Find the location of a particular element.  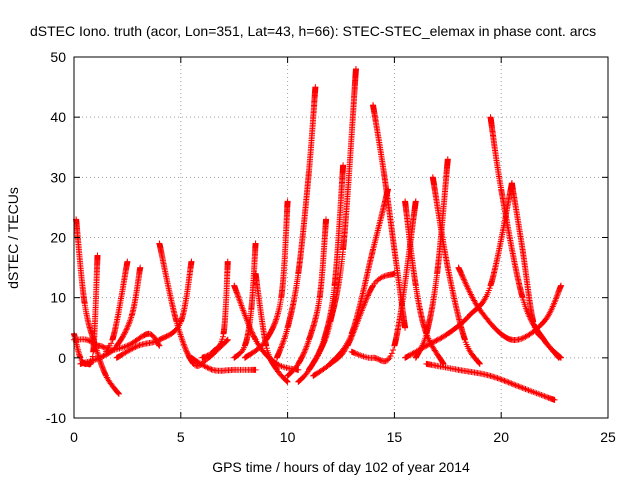

y-tick-label: 10 is located at coordinates (58, 298).